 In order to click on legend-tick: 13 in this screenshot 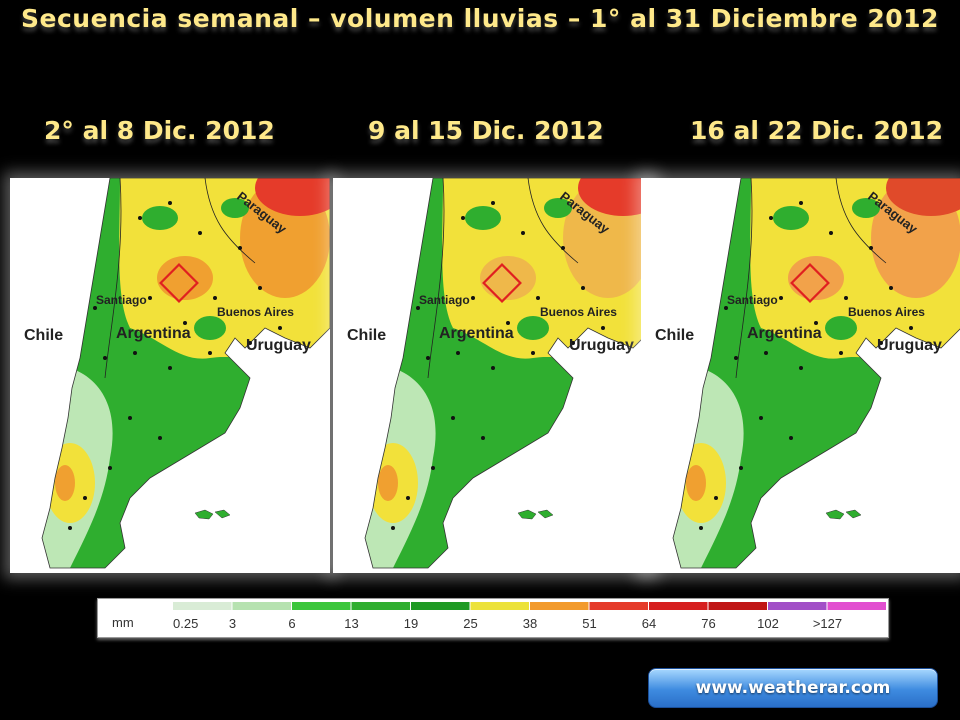, I will do `click(351, 623)`.